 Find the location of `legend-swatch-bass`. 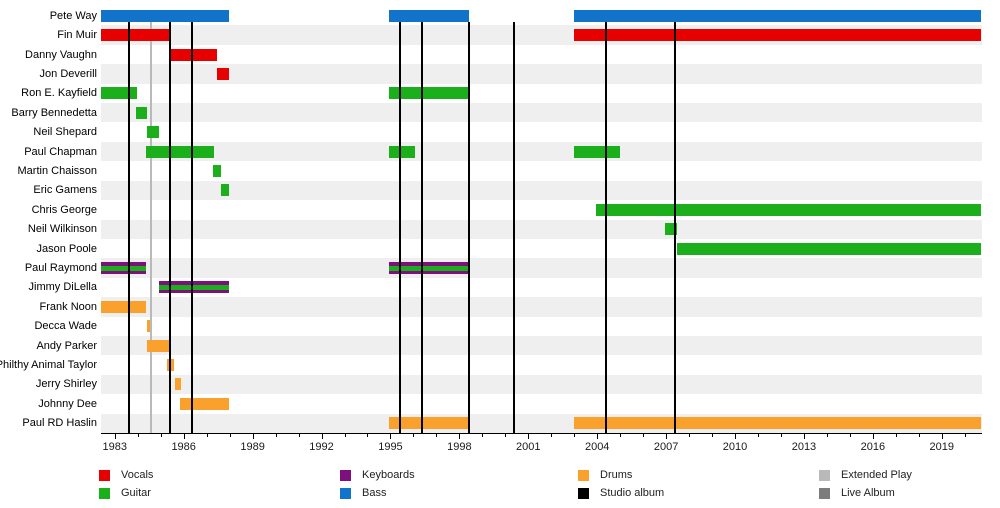

legend-swatch-bass is located at coordinates (345, 493).